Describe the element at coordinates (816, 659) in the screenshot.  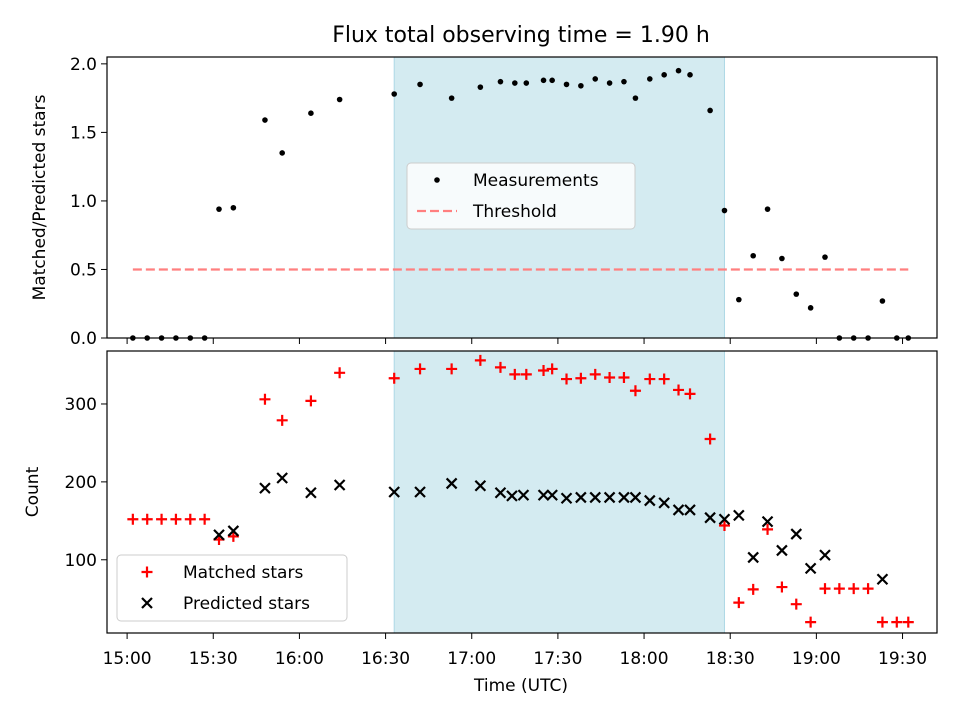
I see `x-tick-label: 19:00` at that location.